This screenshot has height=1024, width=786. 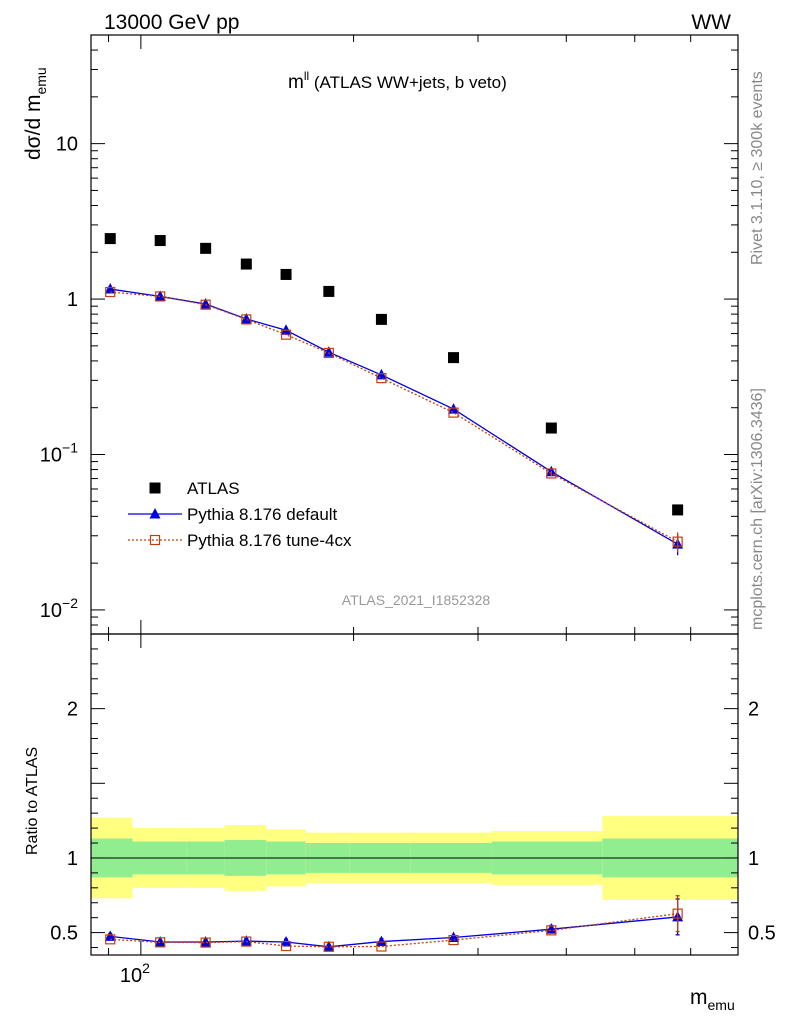 What do you see at coordinates (757, 509) in the screenshot?
I see `mcplots-source-label: mcplots.cern.ch [arXiv:1306.3436]` at bounding box center [757, 509].